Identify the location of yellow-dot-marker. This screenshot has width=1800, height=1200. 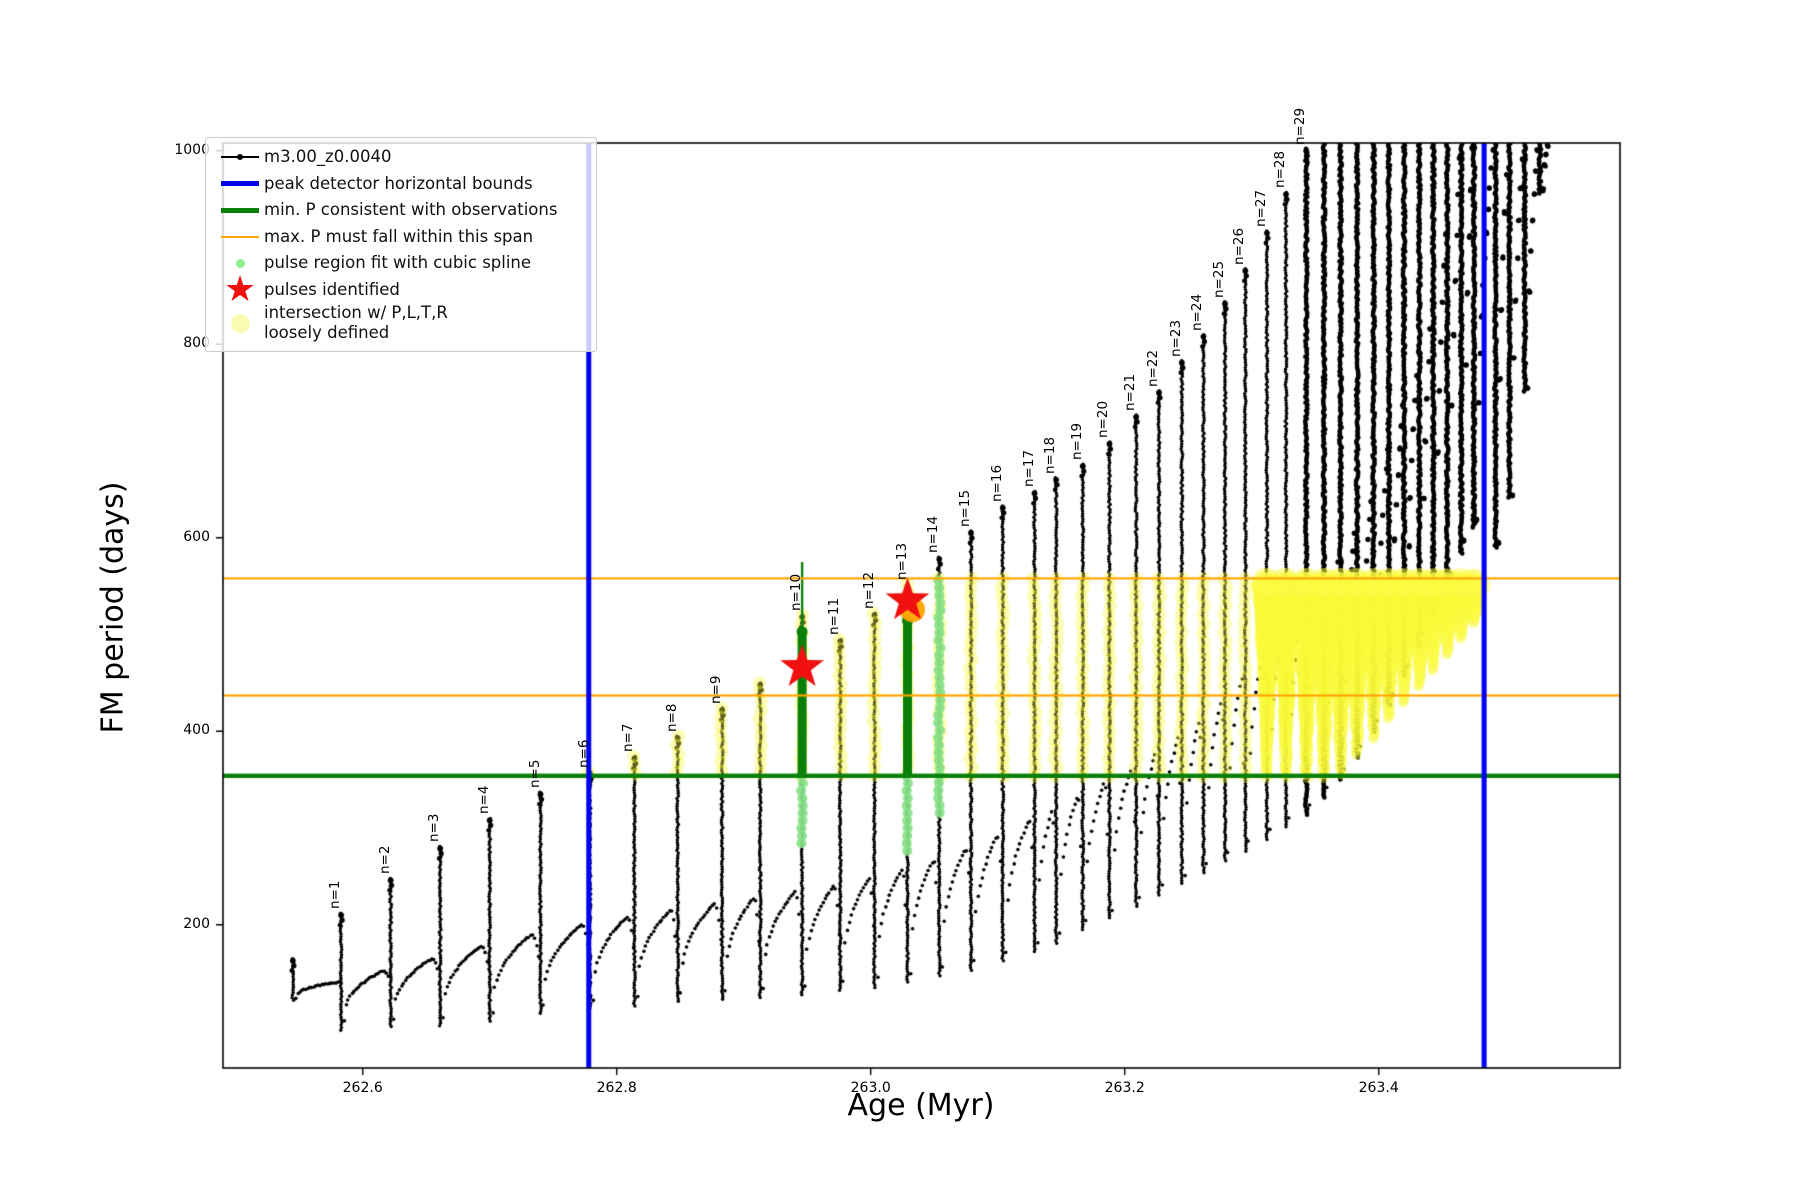
(240, 323).